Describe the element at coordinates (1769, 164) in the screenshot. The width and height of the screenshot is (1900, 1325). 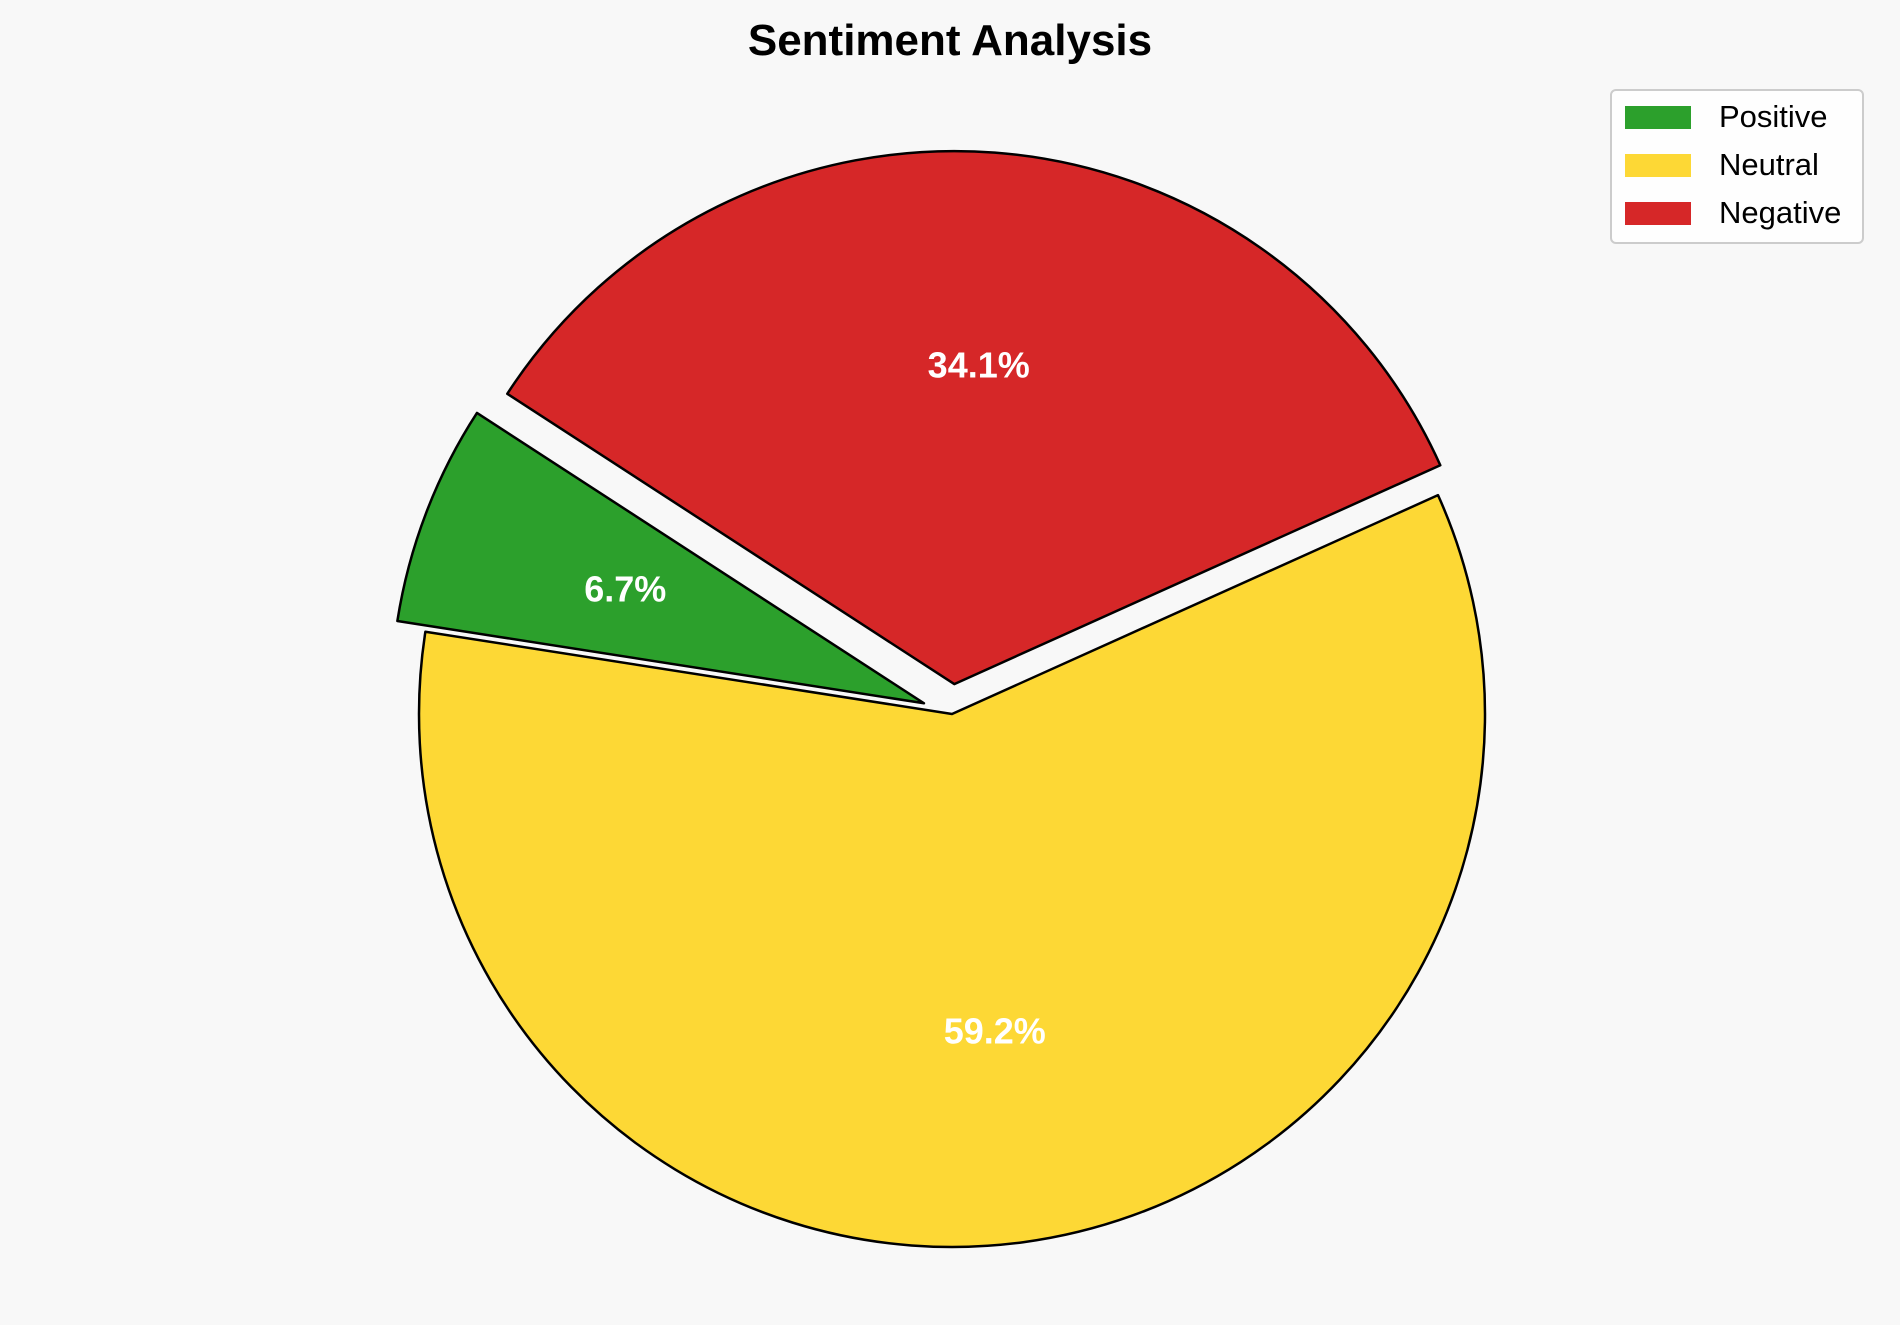
I see `legend-label-neutral: Neutral` at that location.